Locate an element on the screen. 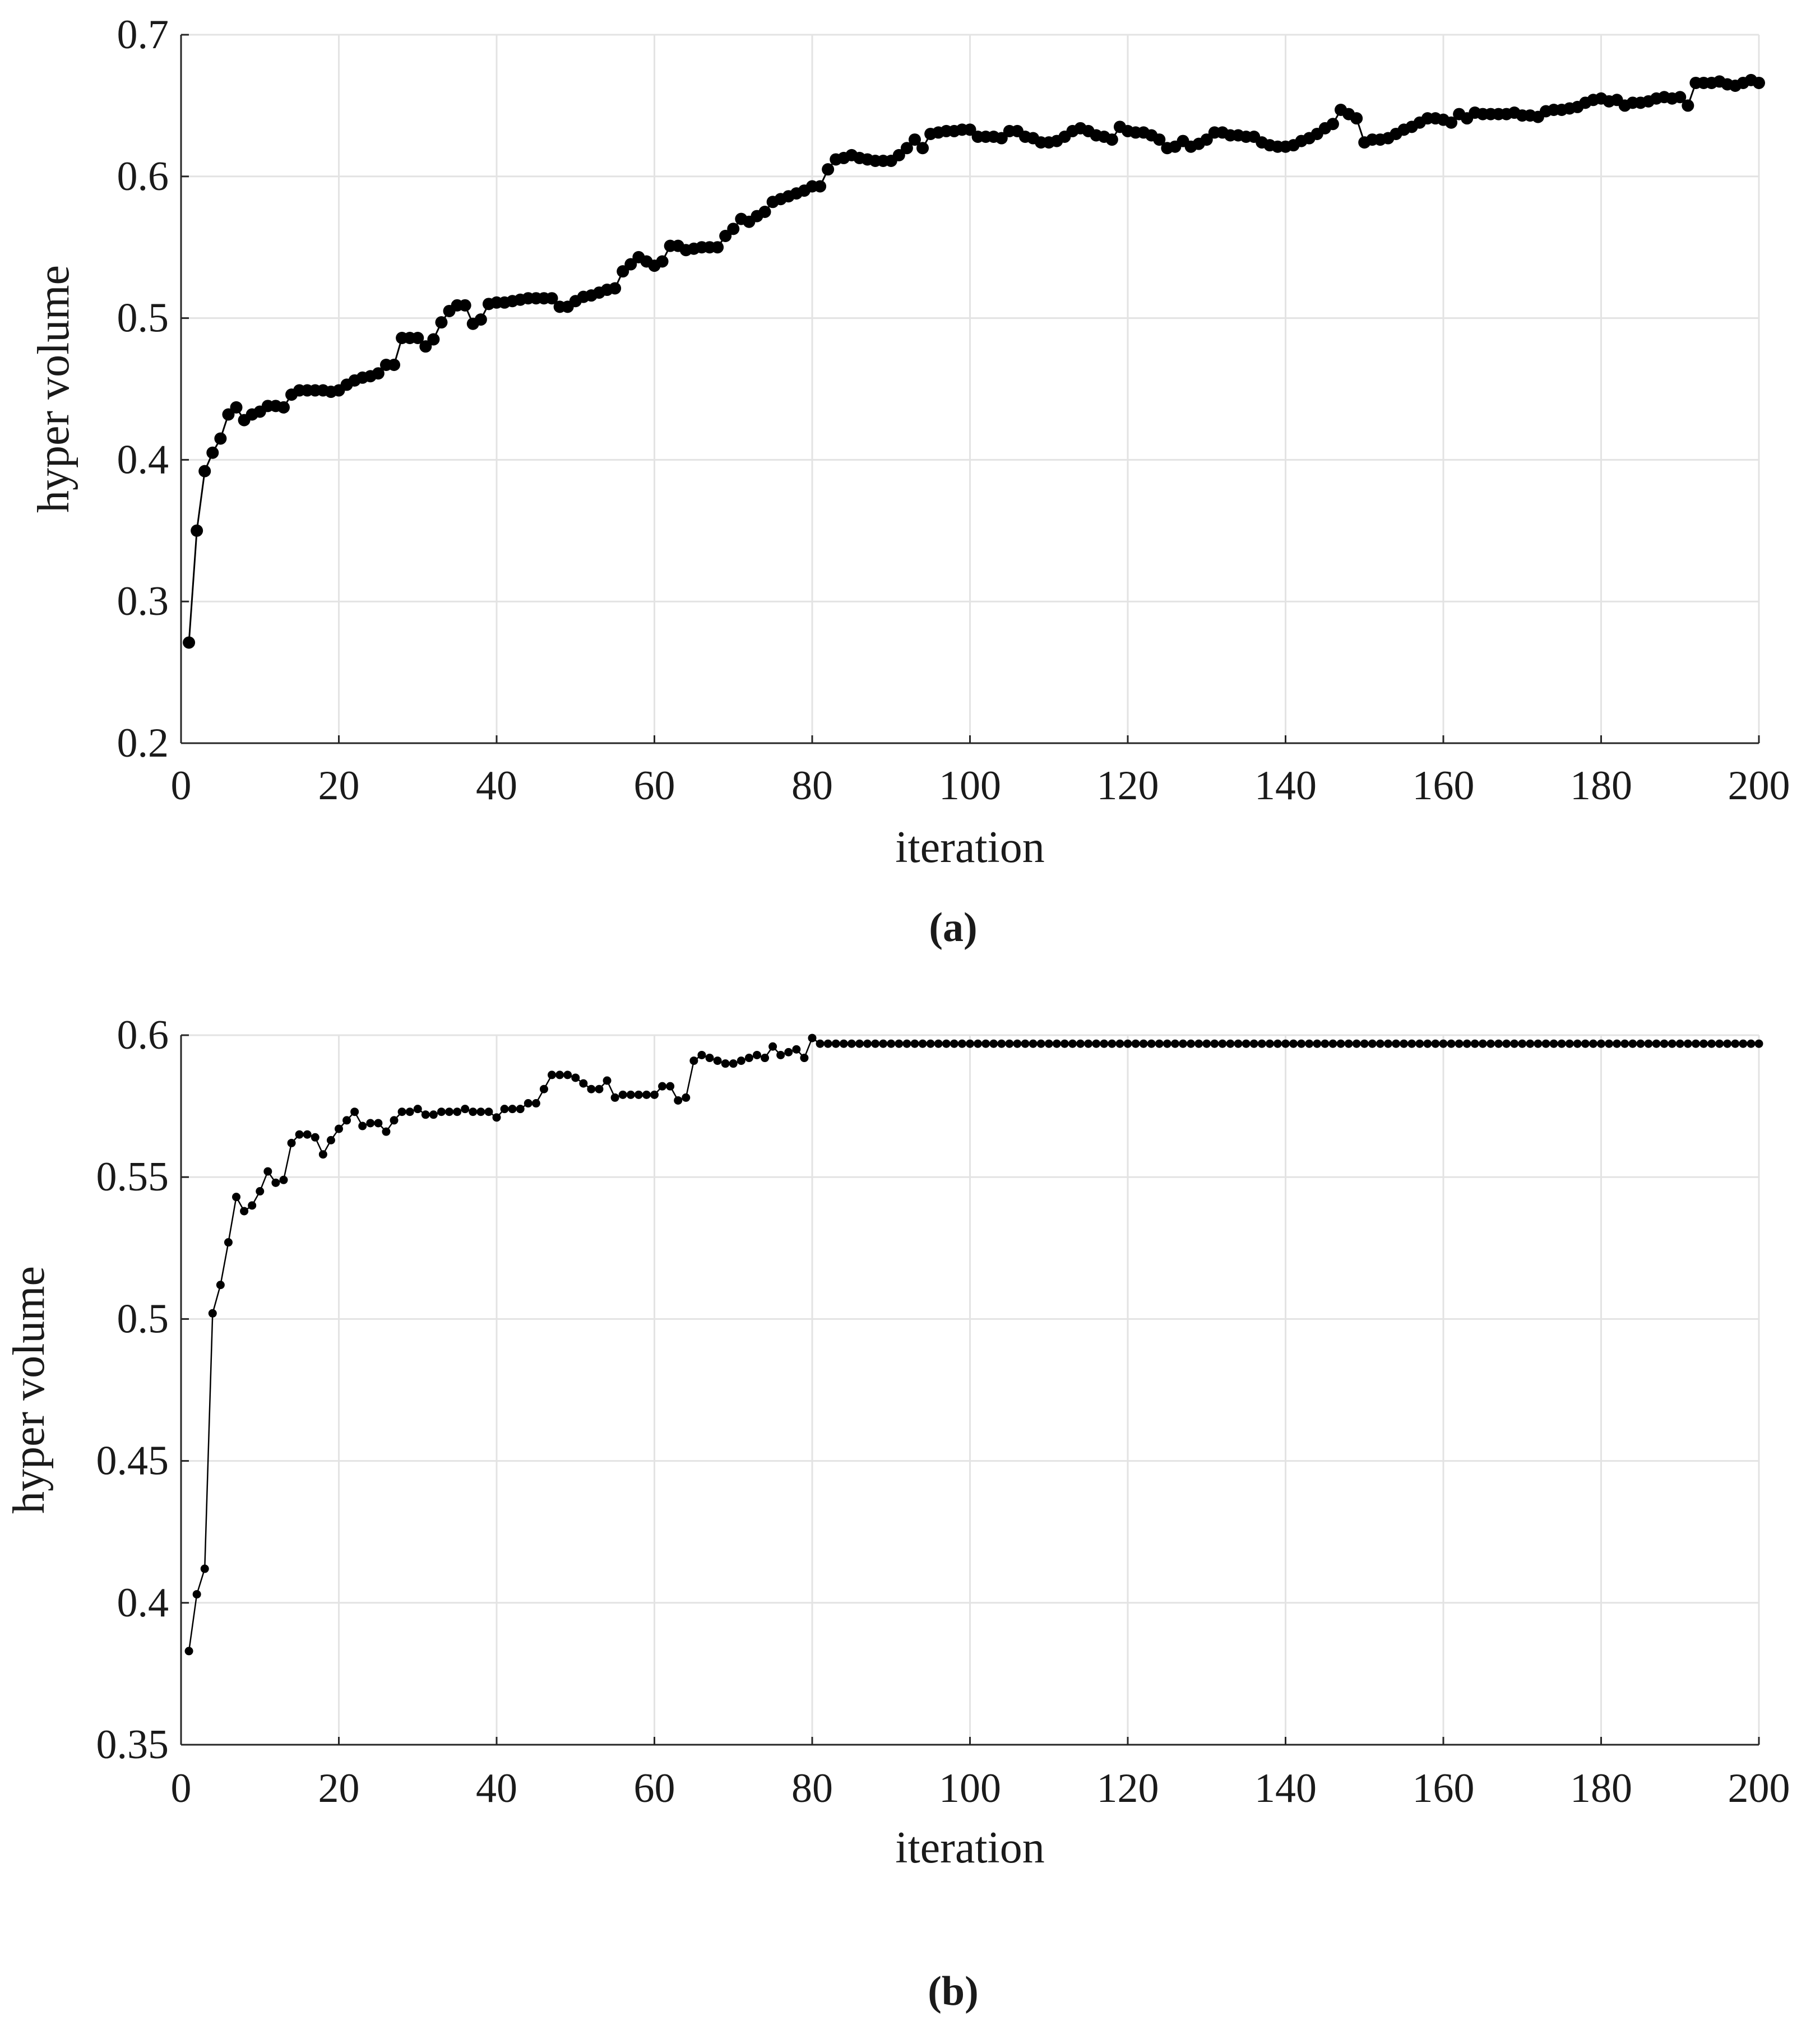  x-tick-label: 80 is located at coordinates (812, 786).